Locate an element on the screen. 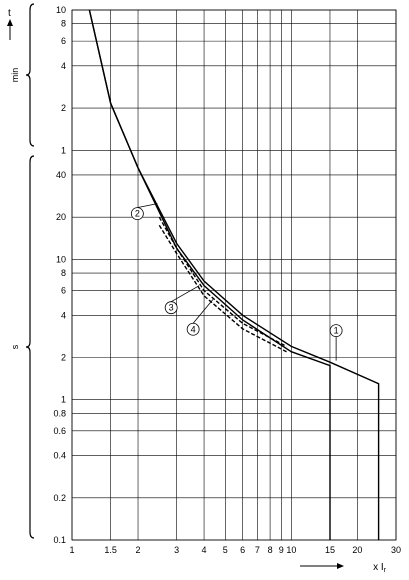  y-tick-label-s: 0.8 is located at coordinates (59, 413).